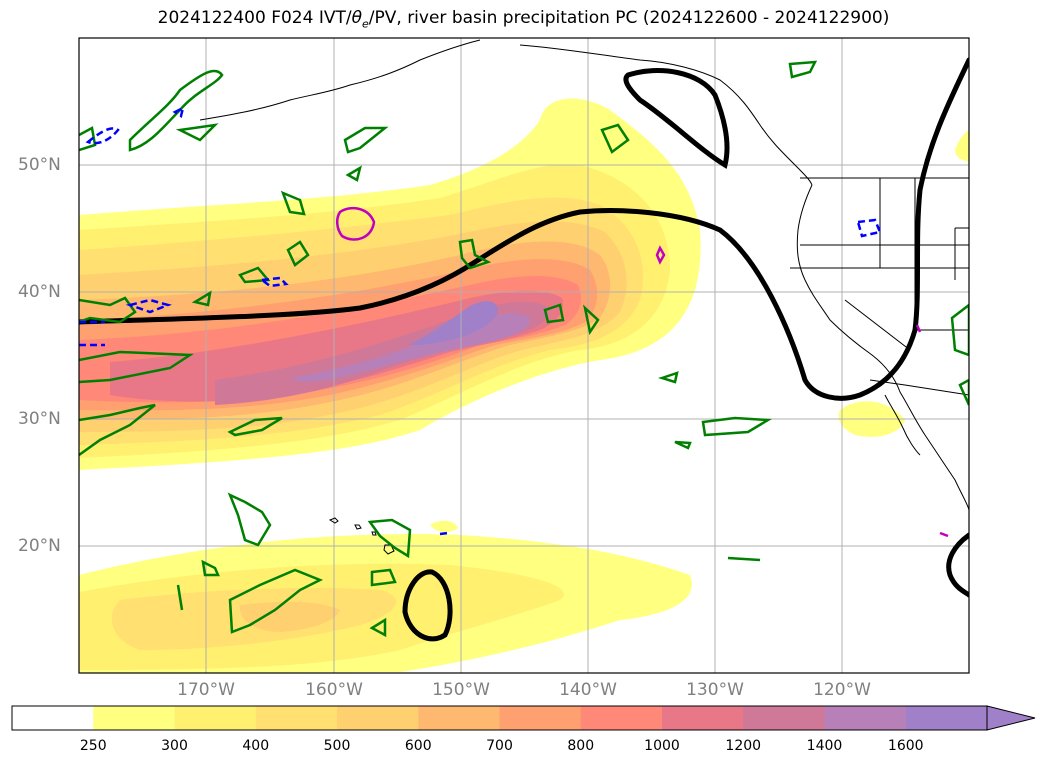  Describe the element at coordinates (256, 746) in the screenshot. I see `colorbar-tick-label: 400` at that location.